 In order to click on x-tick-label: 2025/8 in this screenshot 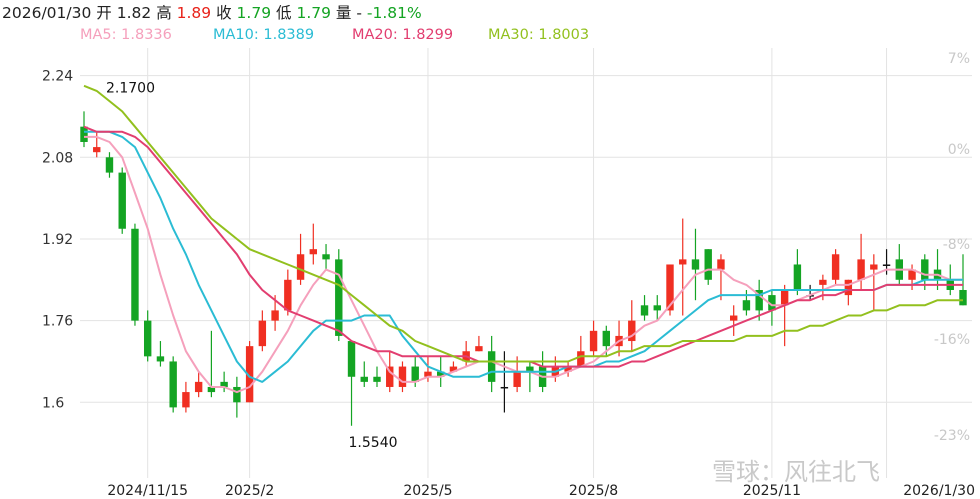, I will do `click(593, 491)`.